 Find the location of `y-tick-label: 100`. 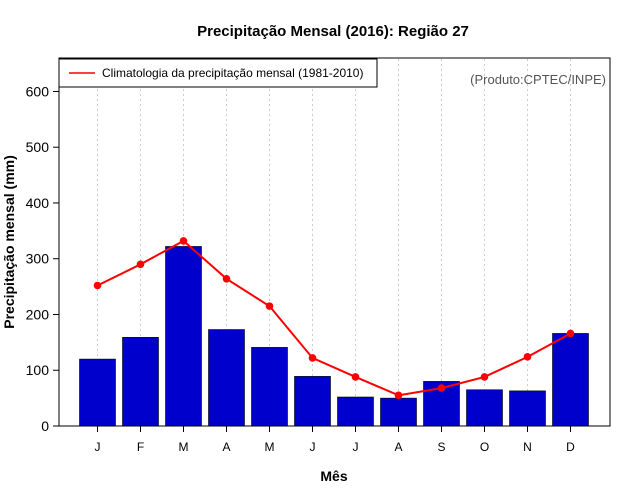

y-tick-label: 100 is located at coordinates (38, 370).